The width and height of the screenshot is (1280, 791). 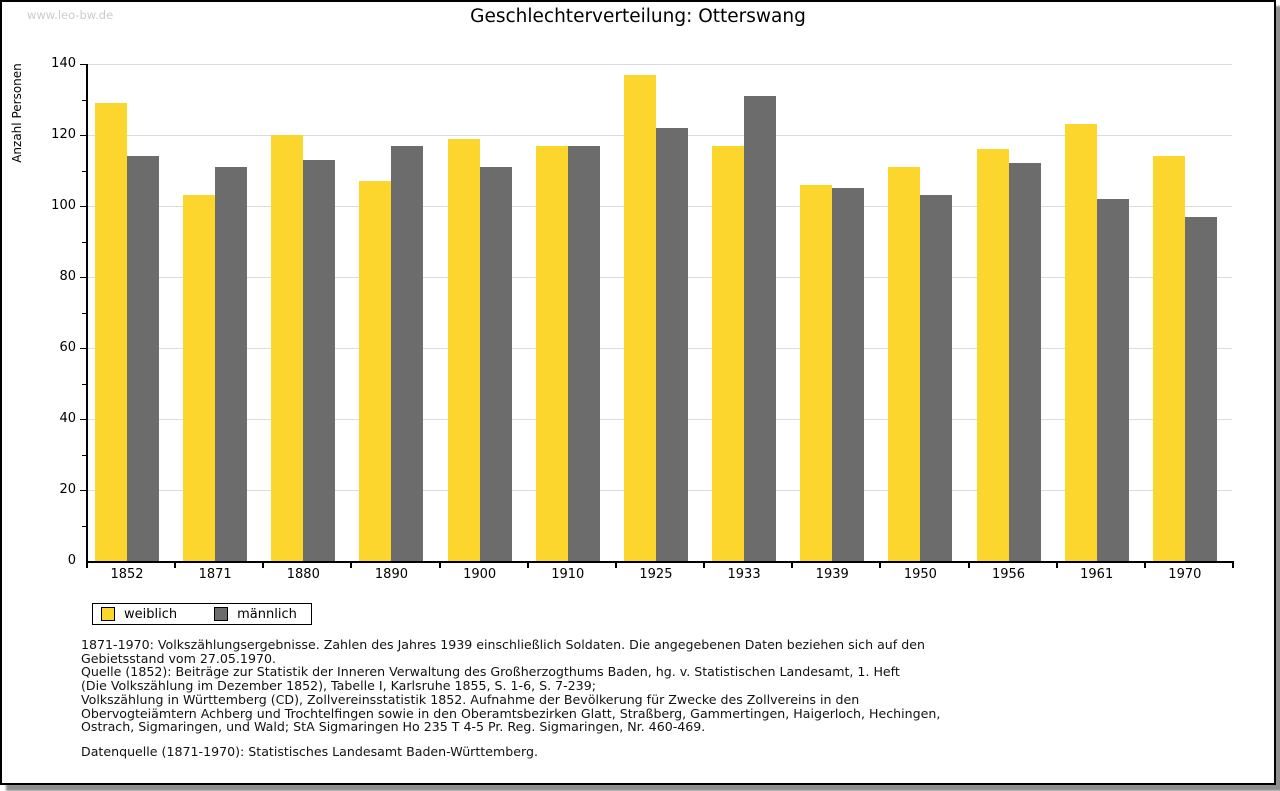 What do you see at coordinates (551, 353) in the screenshot?
I see `bar-weiblich-1910` at bounding box center [551, 353].